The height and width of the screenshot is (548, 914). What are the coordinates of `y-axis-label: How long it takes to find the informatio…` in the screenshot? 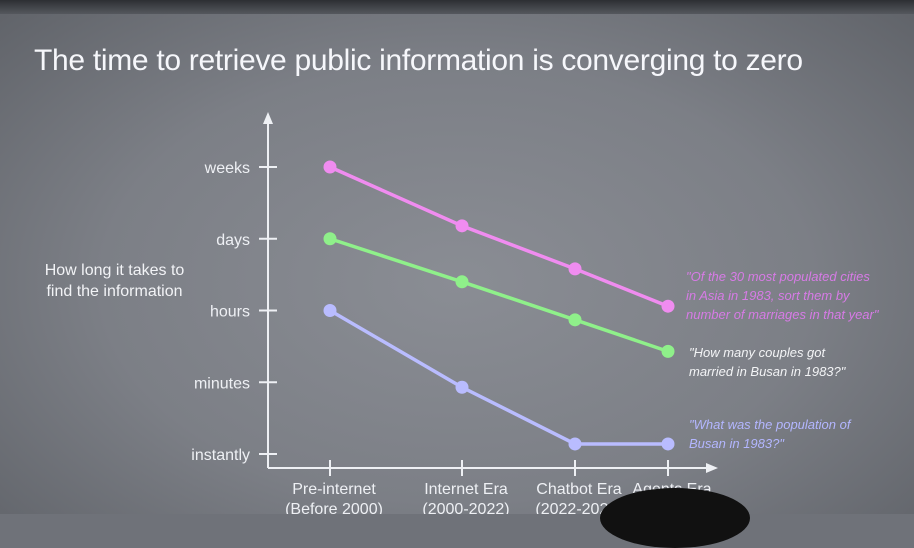 It's located at (114, 281).